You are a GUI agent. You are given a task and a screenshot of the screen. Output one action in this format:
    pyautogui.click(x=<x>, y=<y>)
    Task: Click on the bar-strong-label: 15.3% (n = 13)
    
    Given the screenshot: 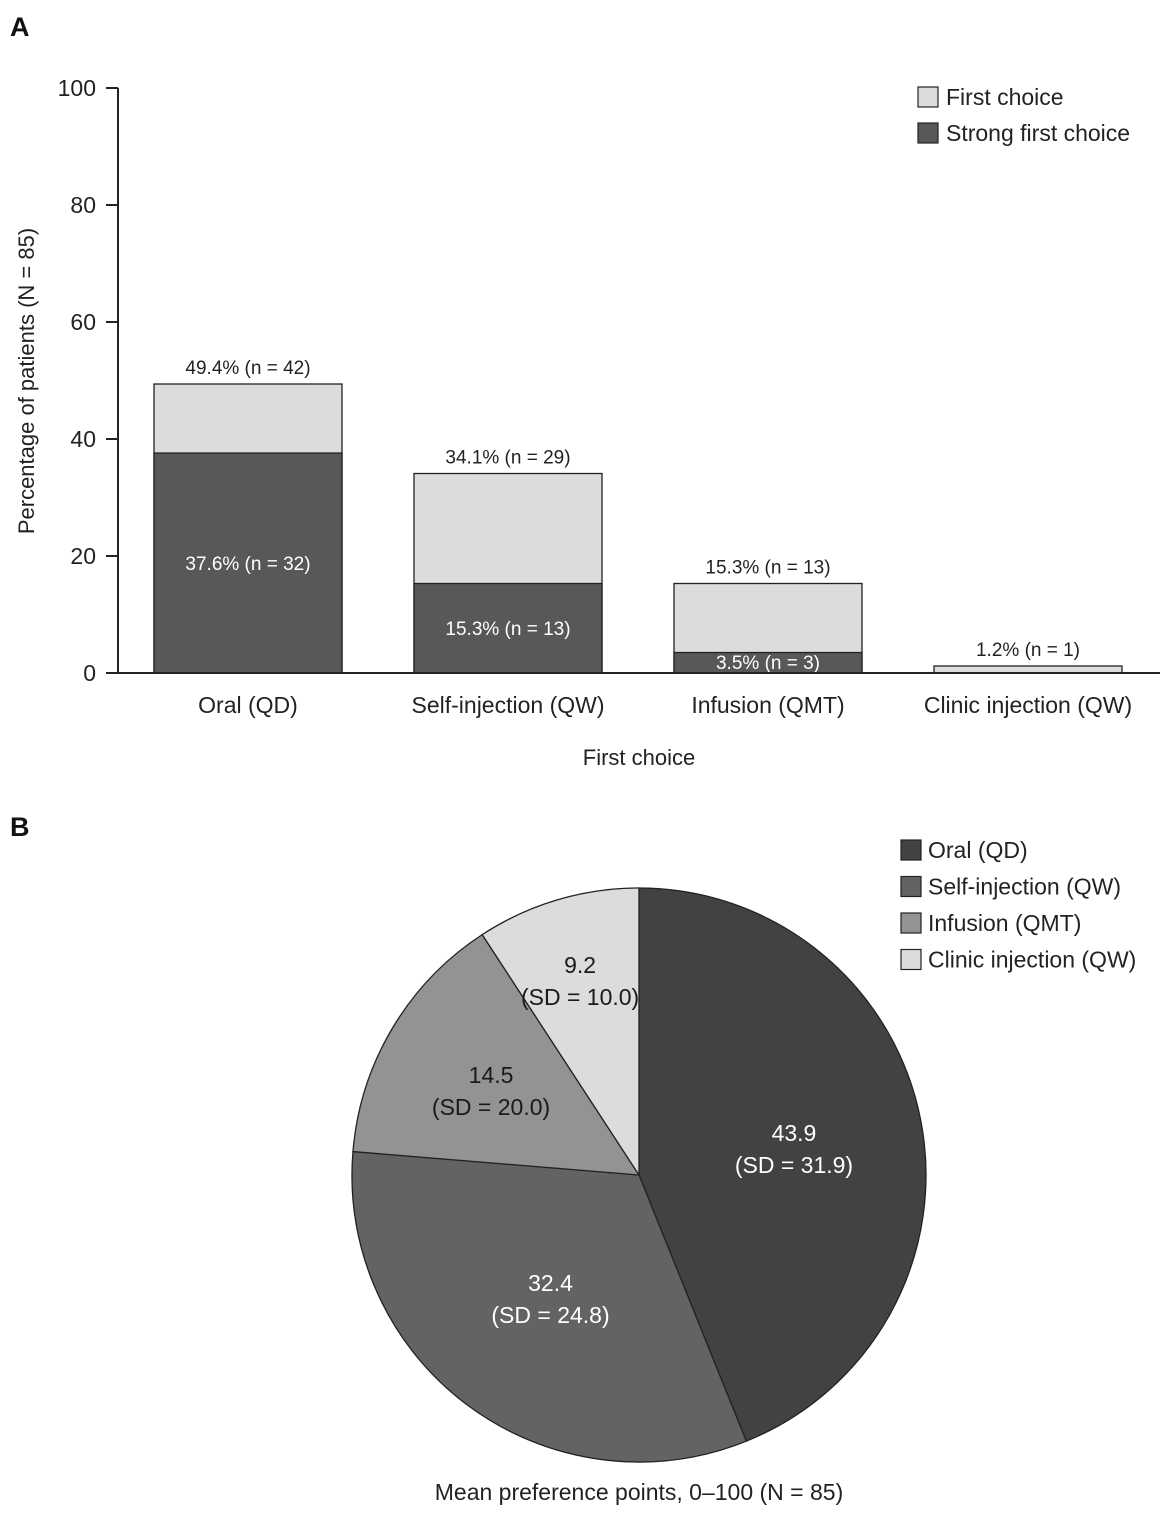 What is the action you would take?
    pyautogui.click(x=507, y=629)
    